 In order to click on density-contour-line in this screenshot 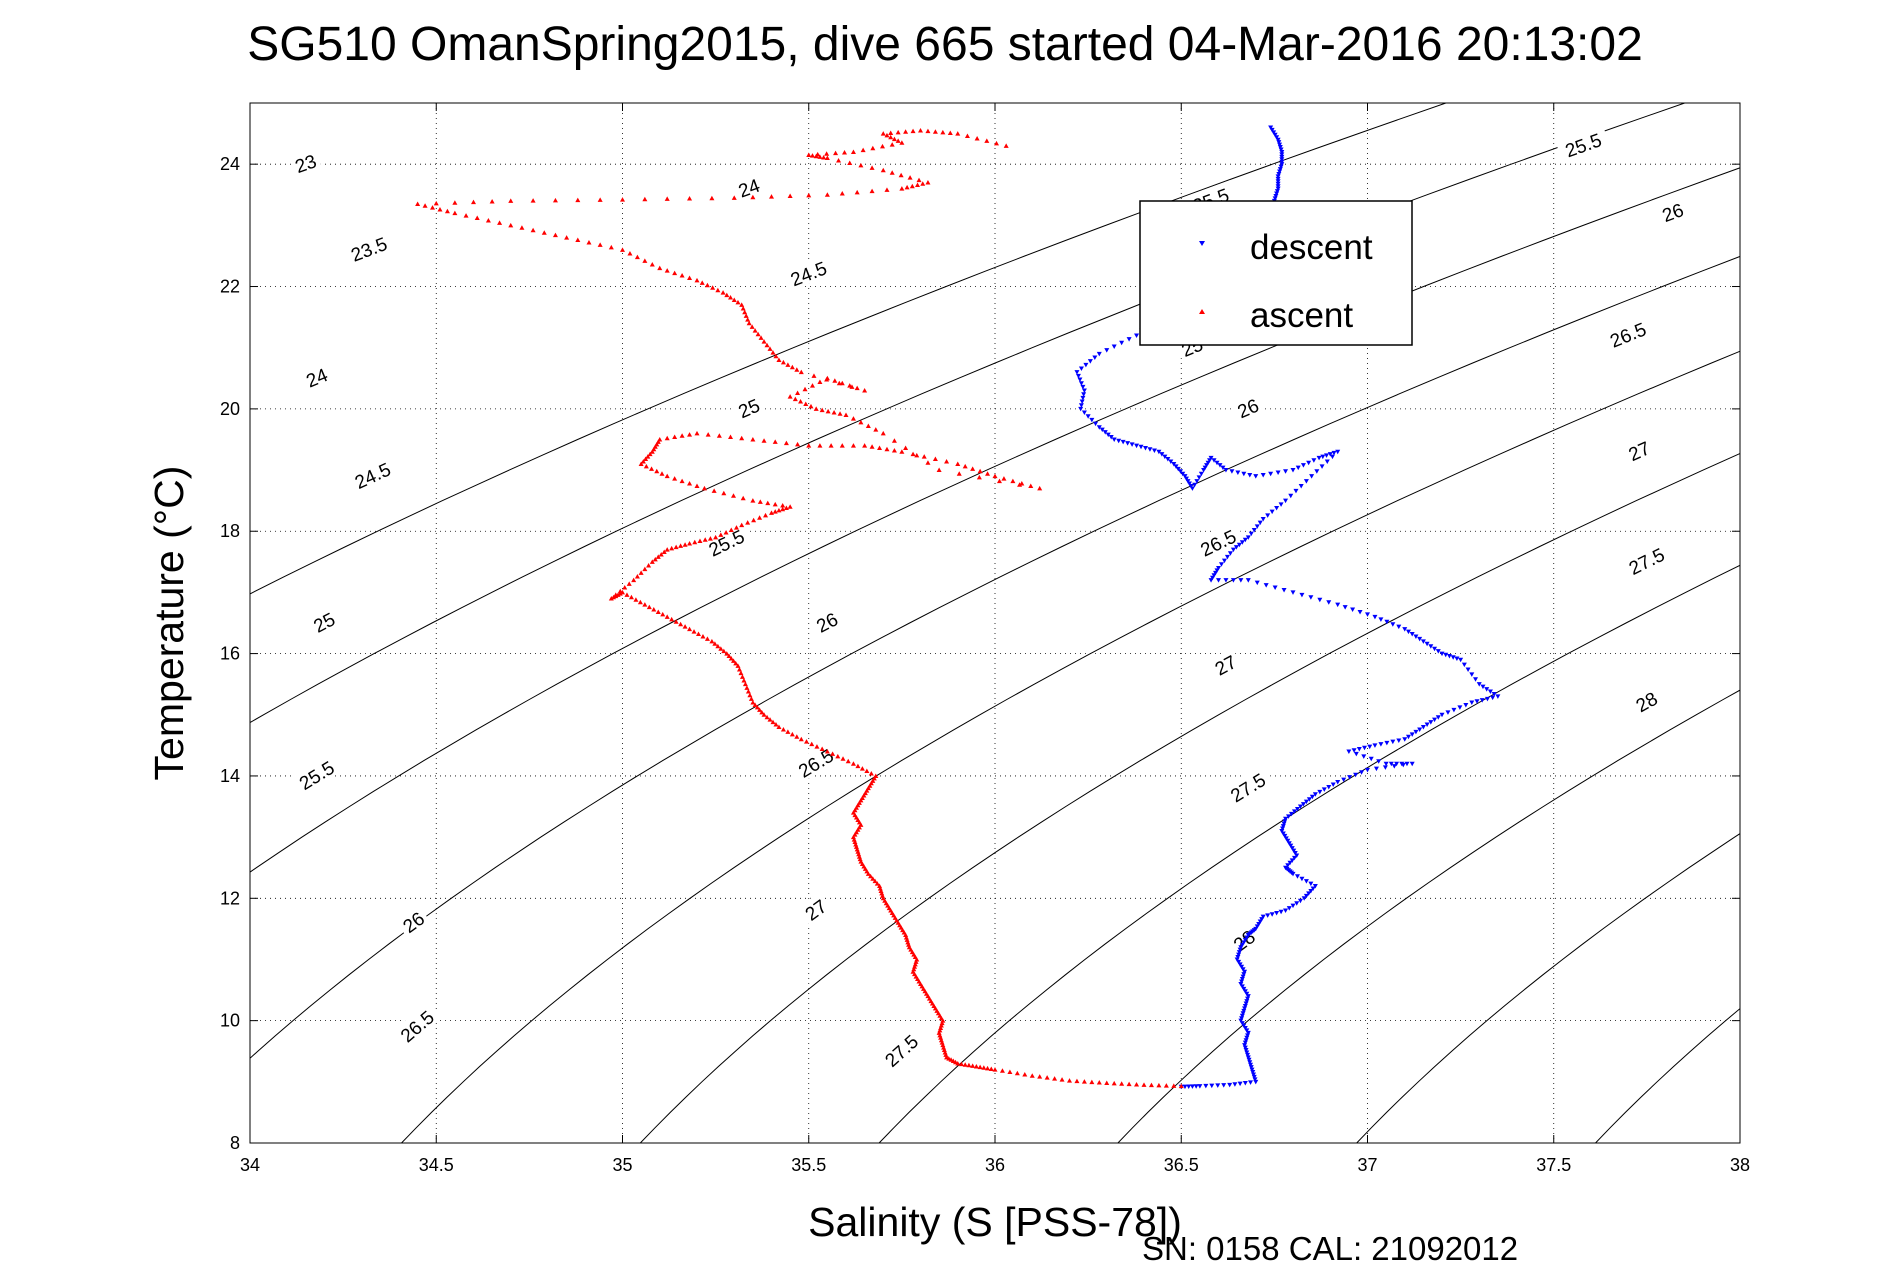, I will do `click(1428, 916)`.